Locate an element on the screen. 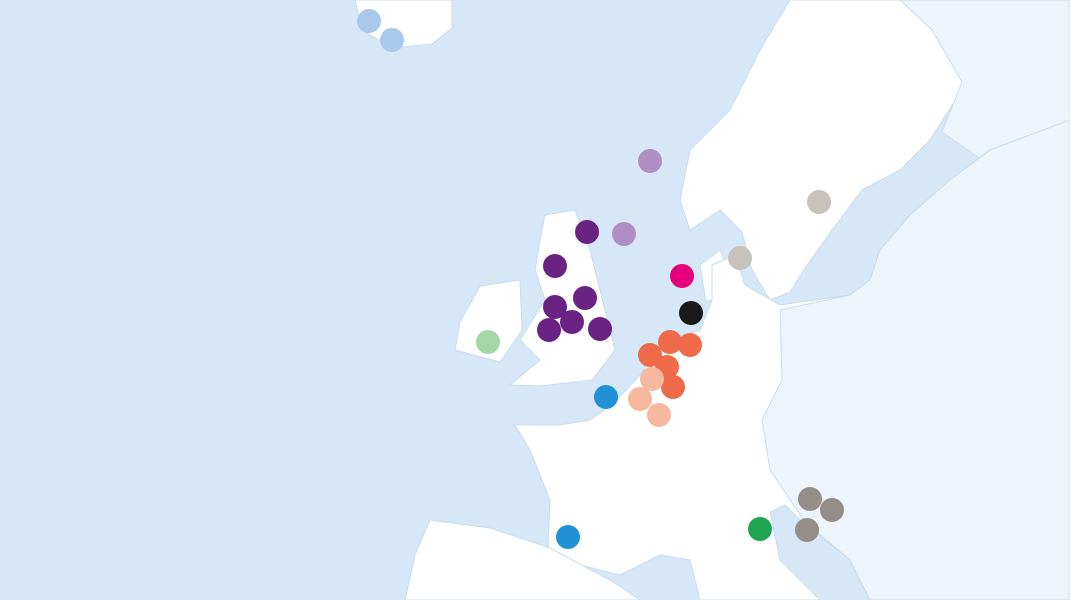  finland is located at coordinates (984, 81).